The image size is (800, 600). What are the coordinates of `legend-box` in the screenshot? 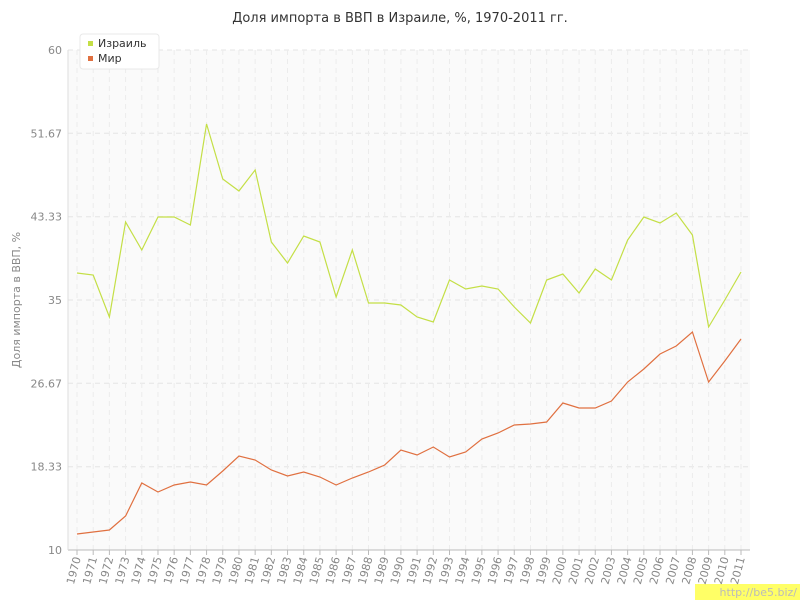 It's located at (119, 51).